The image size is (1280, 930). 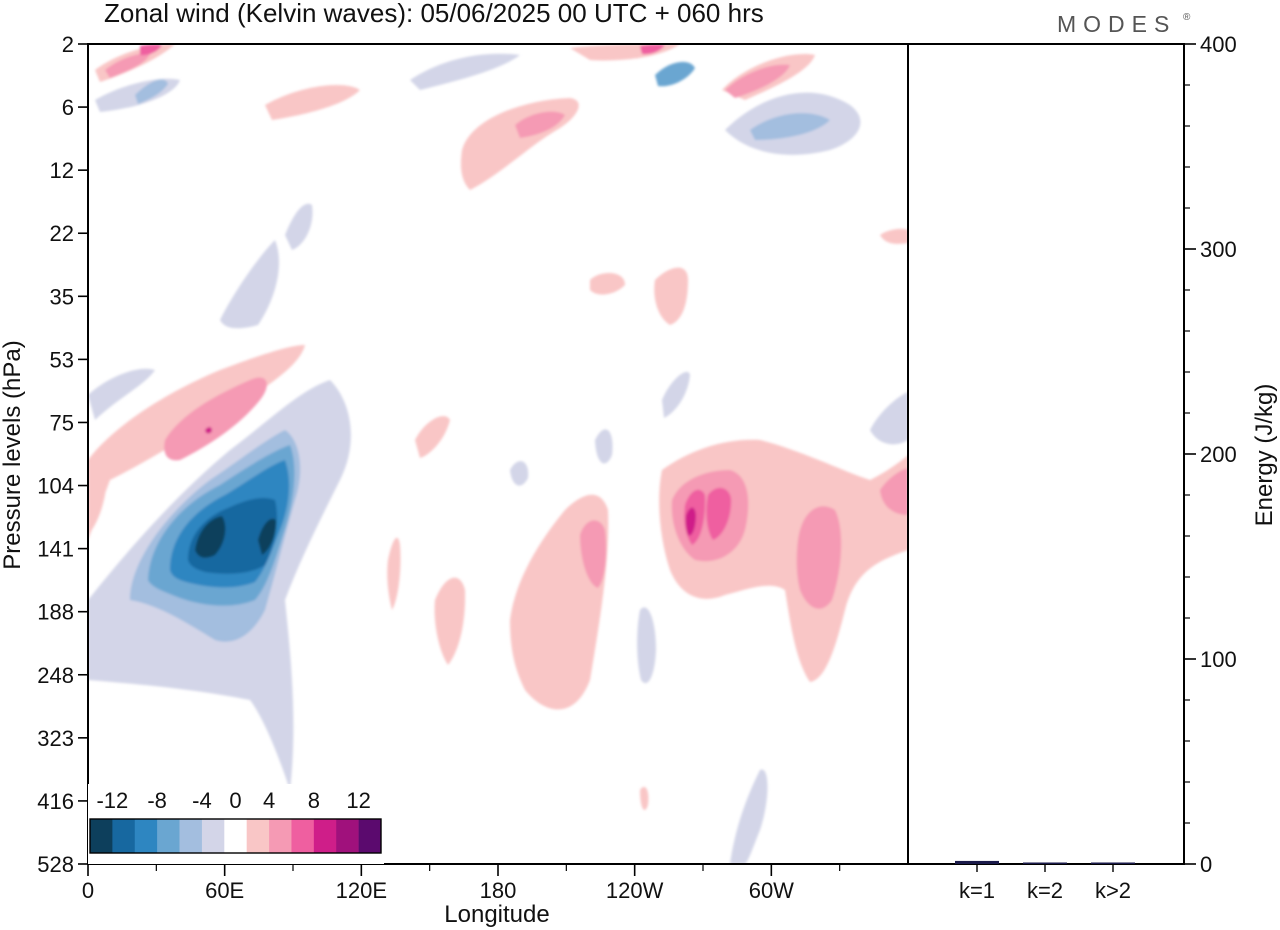 I want to click on x-tick-label: 180, so click(x=498, y=890).